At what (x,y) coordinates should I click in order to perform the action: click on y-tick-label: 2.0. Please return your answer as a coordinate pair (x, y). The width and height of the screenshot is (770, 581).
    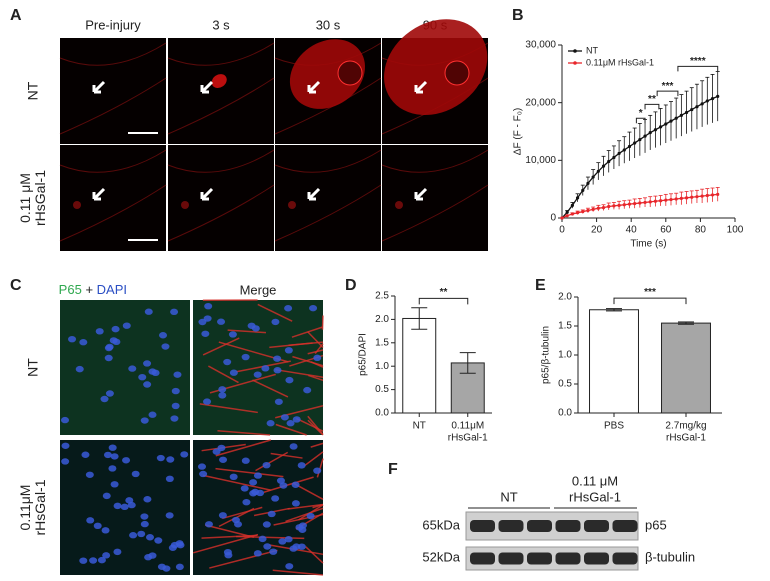
    Looking at the image, I should click on (382, 319).